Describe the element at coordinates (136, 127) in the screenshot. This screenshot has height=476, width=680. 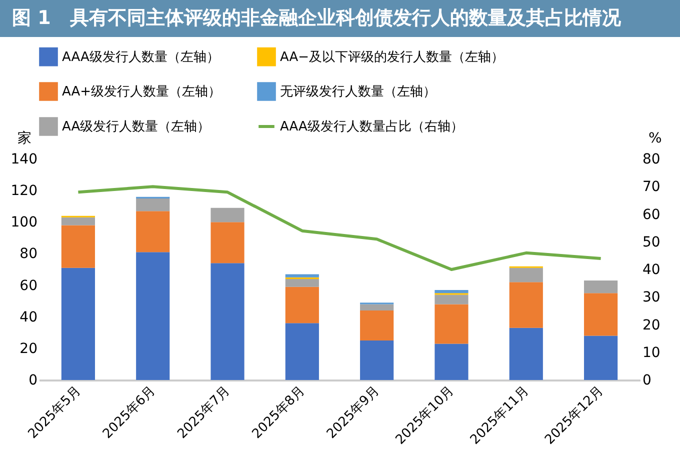
I see `legend-label: AA级发行人数量（左轴）` at that location.